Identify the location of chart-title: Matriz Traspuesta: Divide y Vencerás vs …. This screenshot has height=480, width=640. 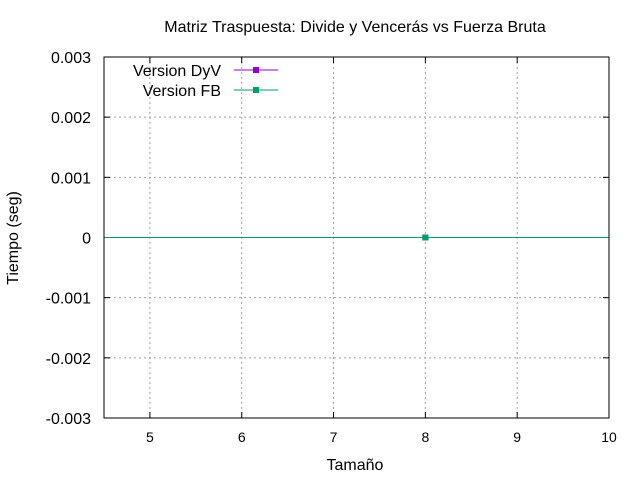
(355, 27).